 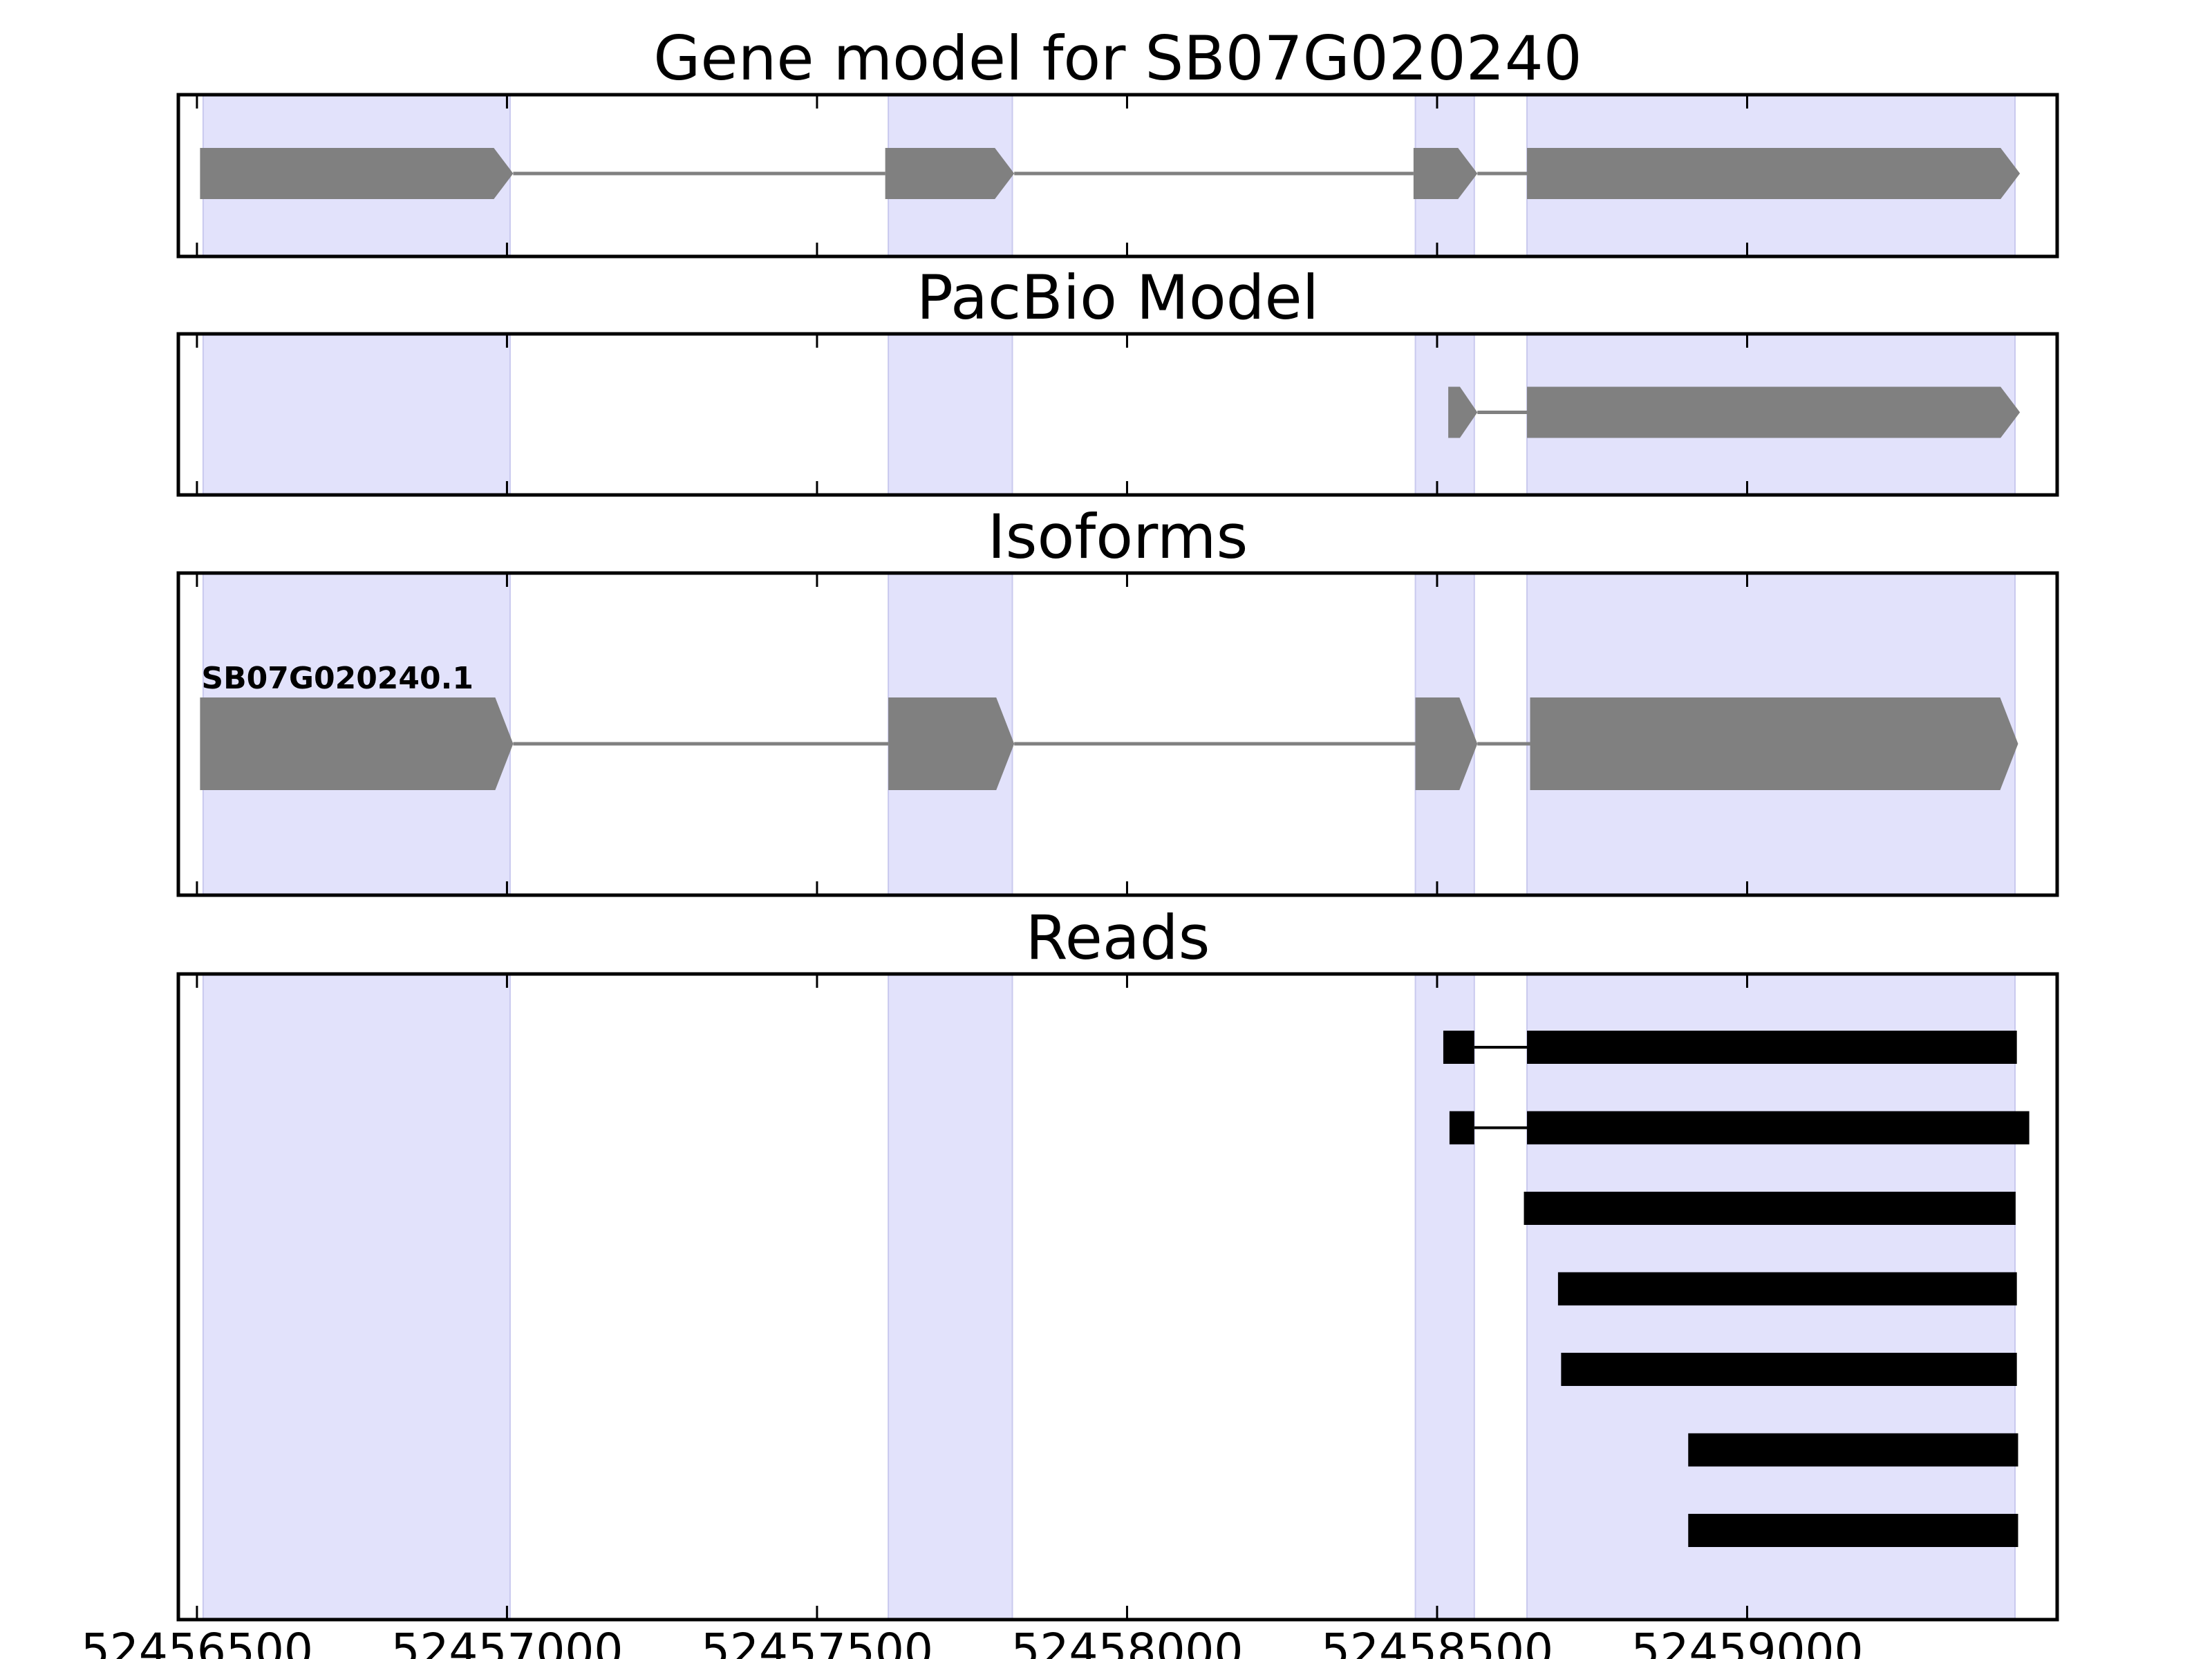 I want to click on panel-1: Gene model for SB07G020240, so click(x=1117, y=141).